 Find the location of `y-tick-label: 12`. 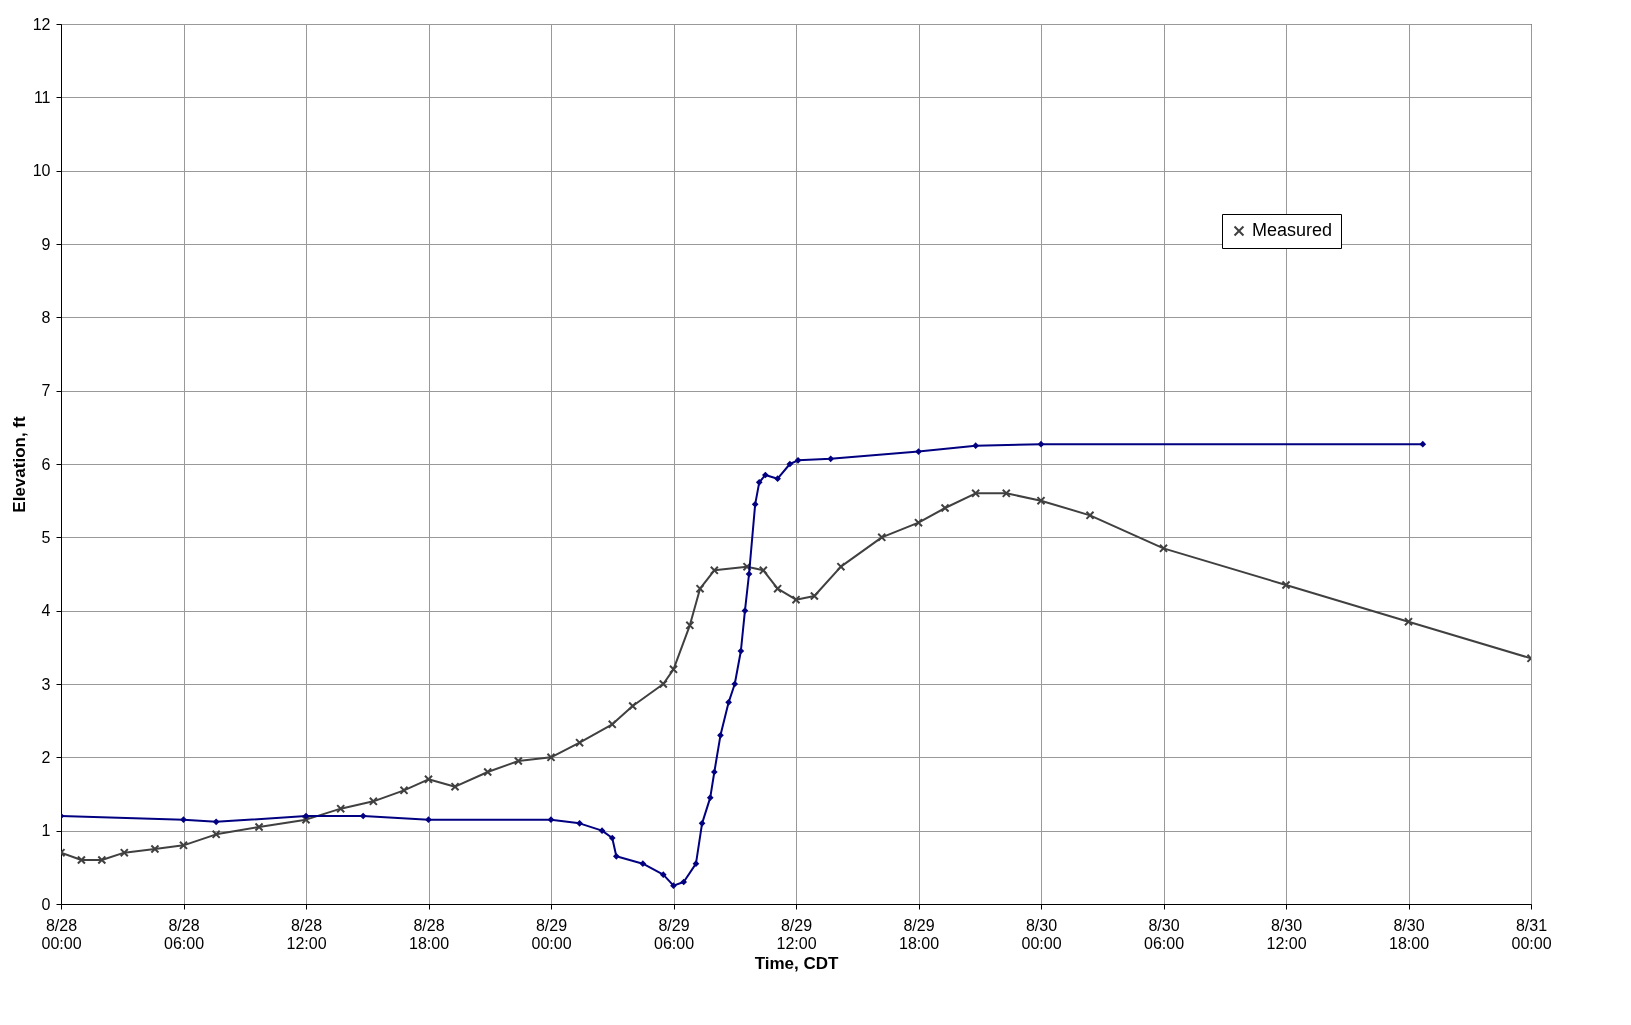

y-tick-label: 12 is located at coordinates (41, 24).